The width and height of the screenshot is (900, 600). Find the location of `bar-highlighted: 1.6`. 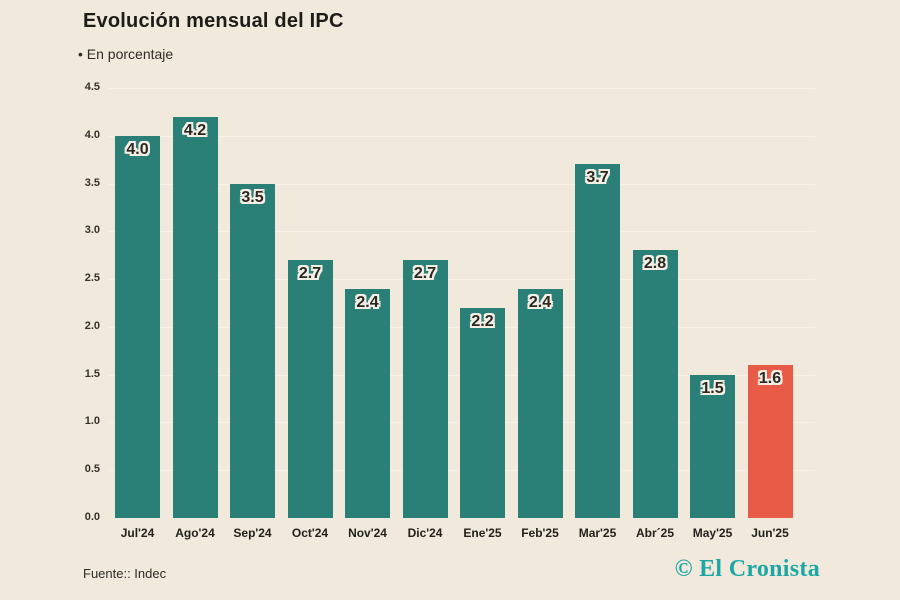

bar-highlighted: 1.6 is located at coordinates (770, 441).